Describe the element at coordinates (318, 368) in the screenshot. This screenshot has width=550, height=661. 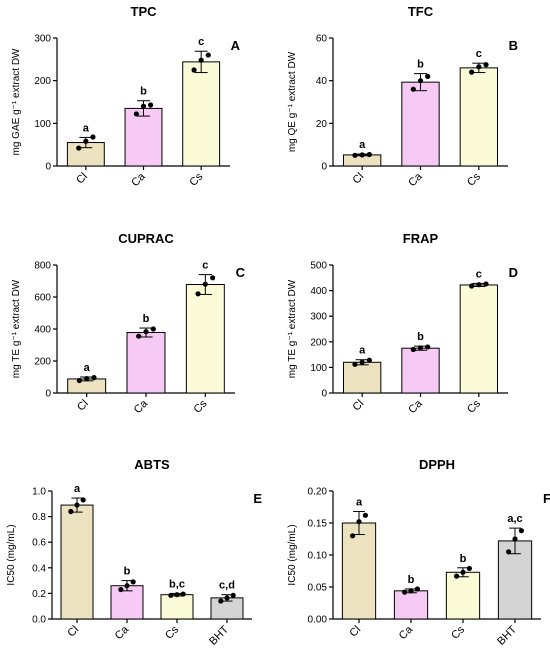
I see `y-tick-label: 100` at that location.